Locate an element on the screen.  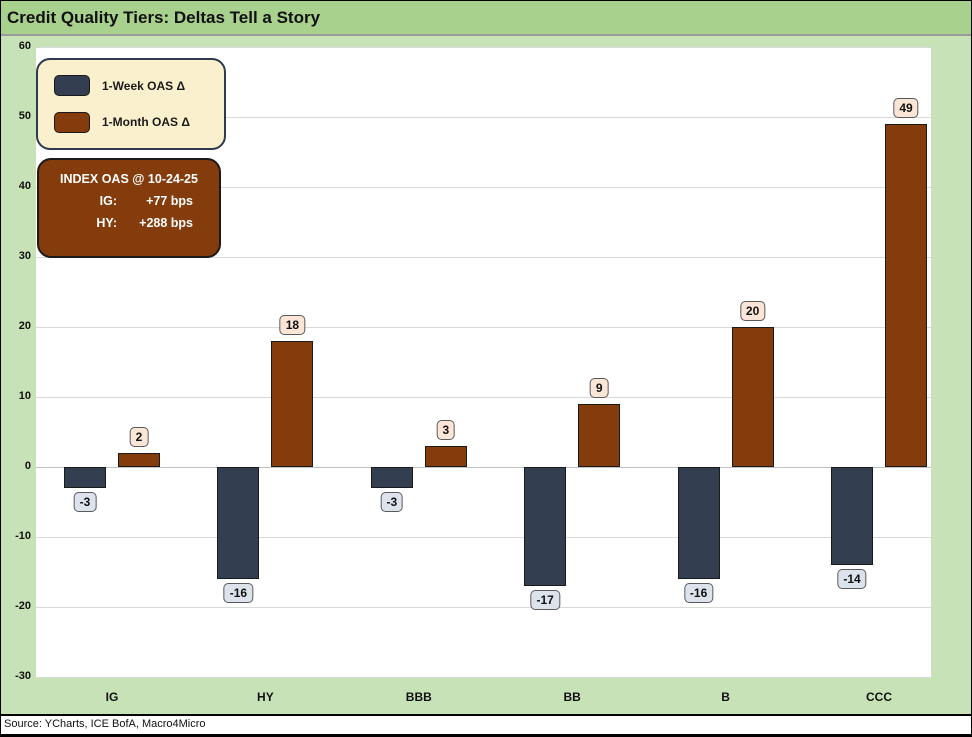
source-footer: Source: YCharts, ICE BofA, Macro4Micro is located at coordinates (486, 724).